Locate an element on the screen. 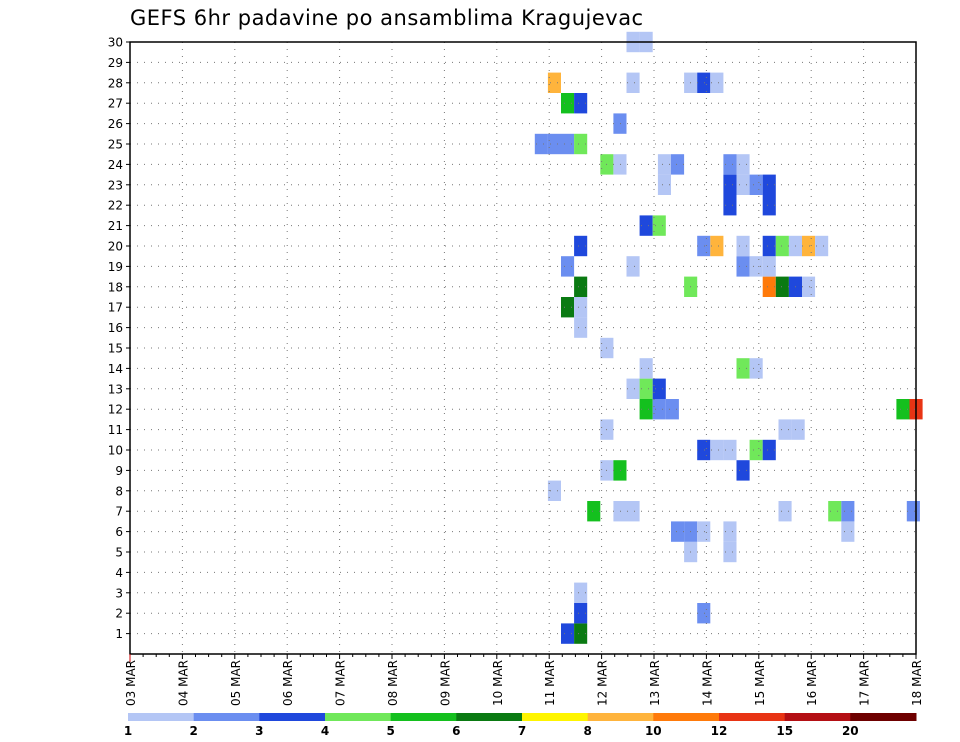  y-tick-label: 19 is located at coordinates (115, 267).